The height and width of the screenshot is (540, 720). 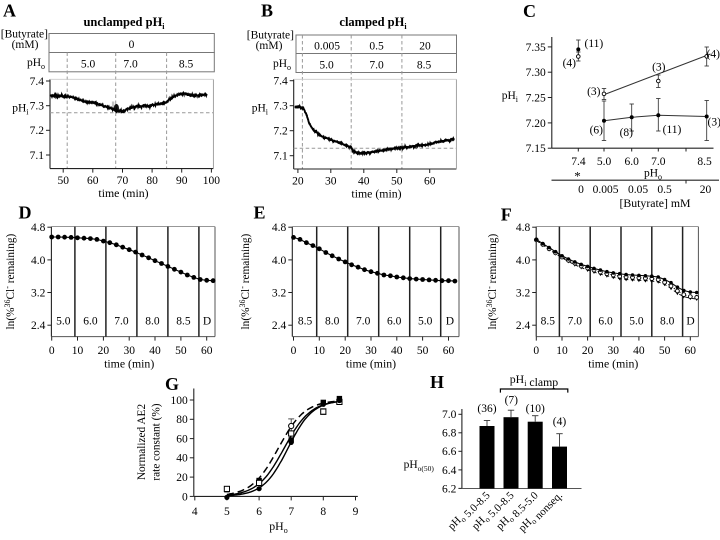 What do you see at coordinates (356, 512) in the screenshot?
I see `svg-text: 9` at bounding box center [356, 512].